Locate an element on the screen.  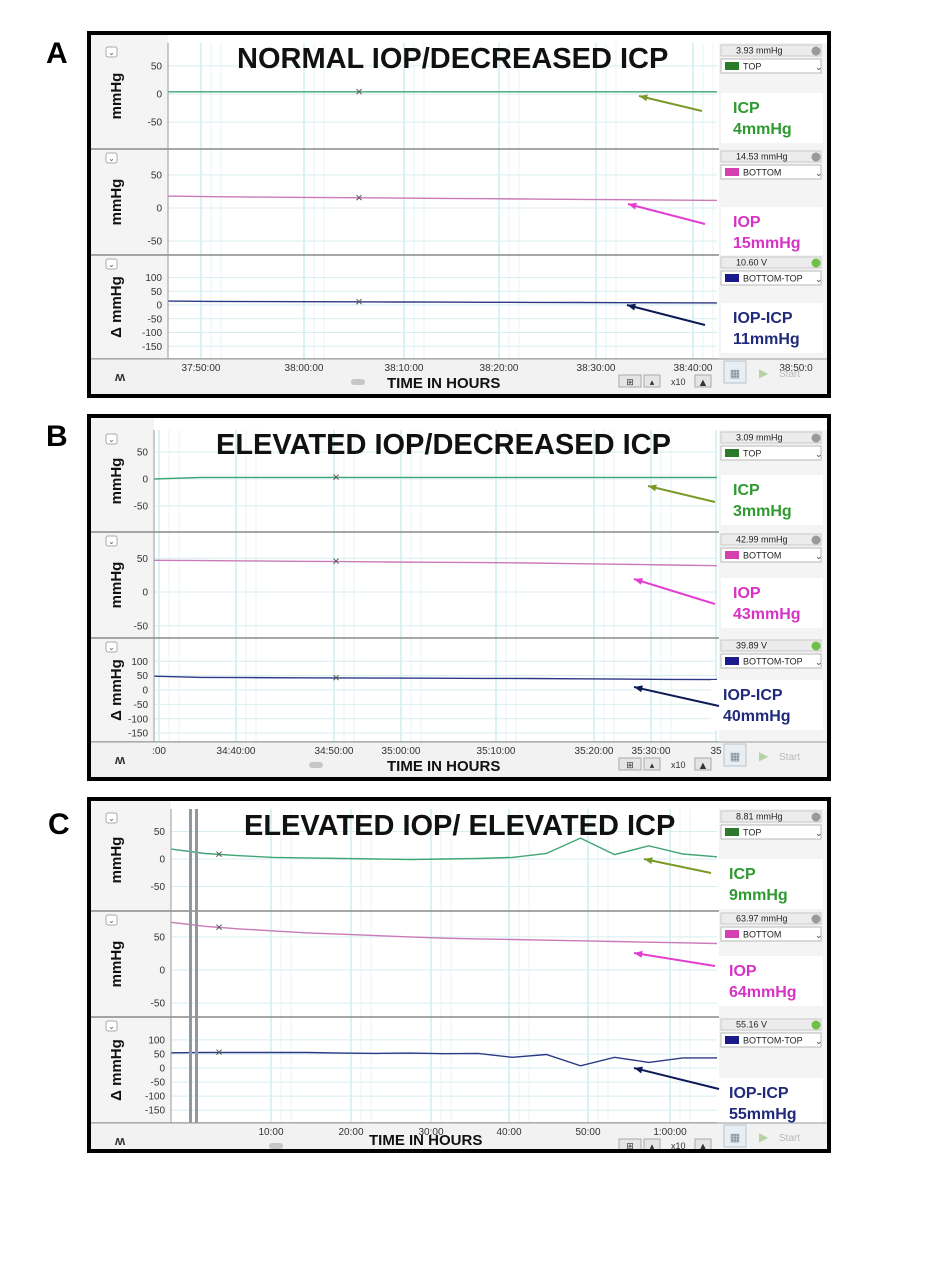
y-tick-label-b-2-2: 0 is located at coordinates (145, 691).